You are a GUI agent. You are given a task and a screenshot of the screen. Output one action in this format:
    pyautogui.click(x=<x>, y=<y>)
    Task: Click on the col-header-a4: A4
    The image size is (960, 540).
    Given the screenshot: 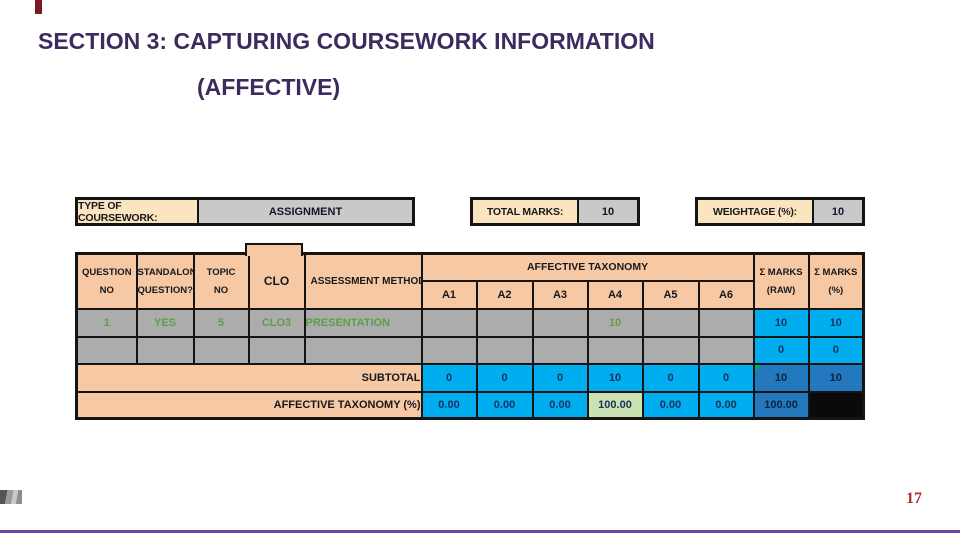 What is the action you would take?
    pyautogui.click(x=615, y=294)
    